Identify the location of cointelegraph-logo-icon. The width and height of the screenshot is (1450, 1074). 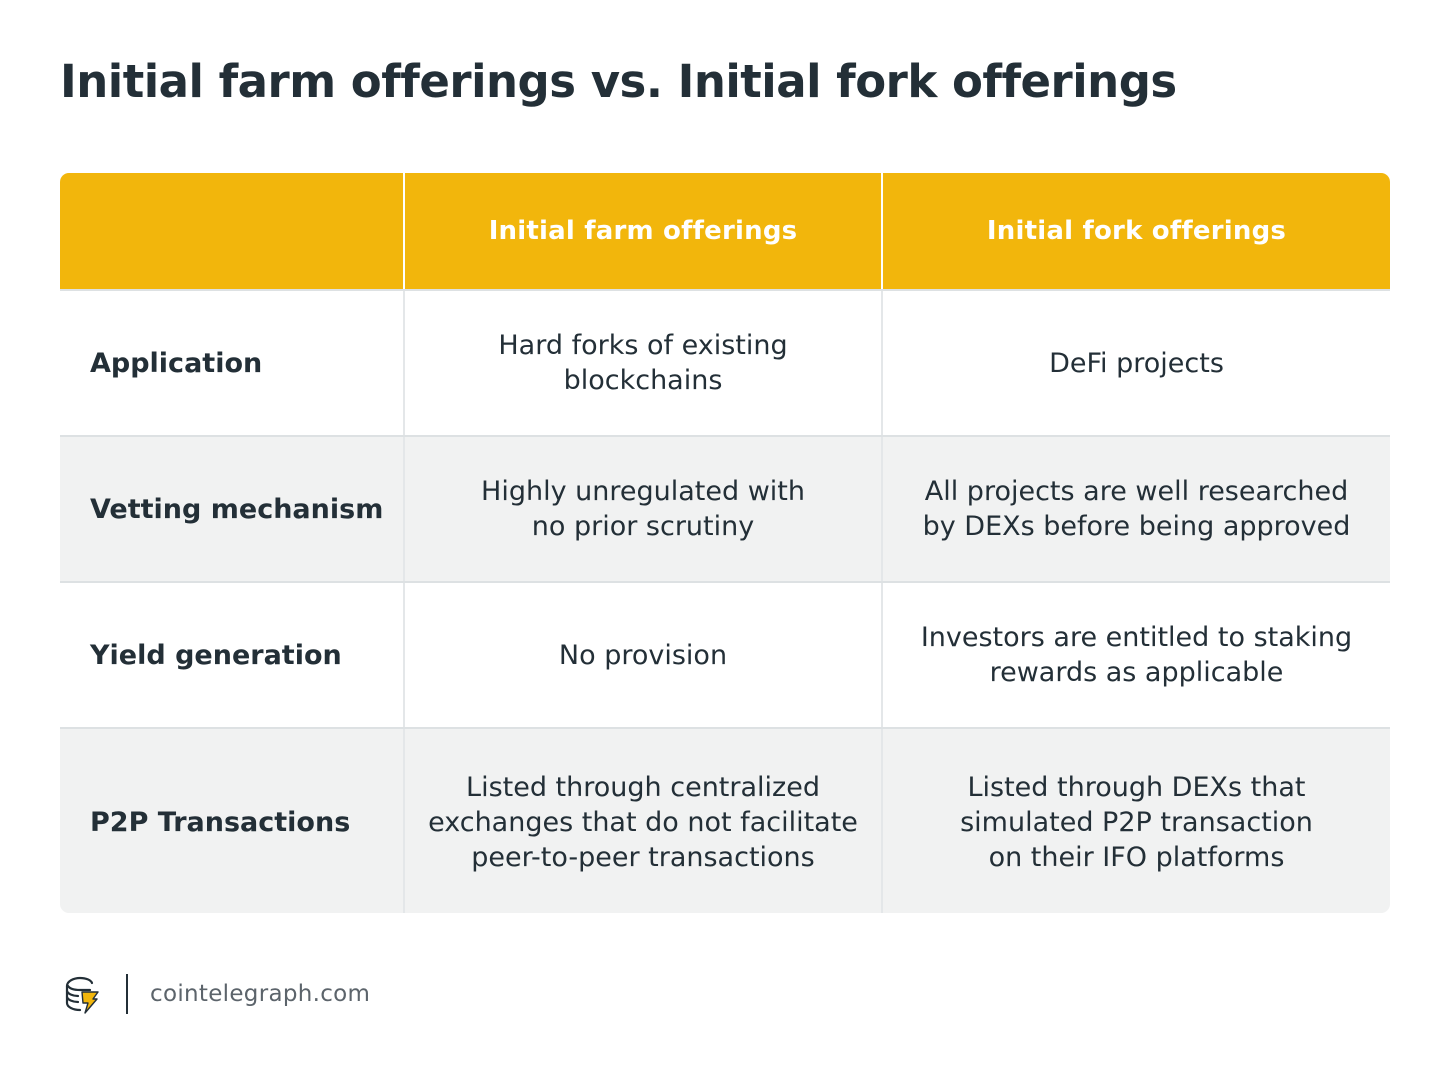
(82, 995).